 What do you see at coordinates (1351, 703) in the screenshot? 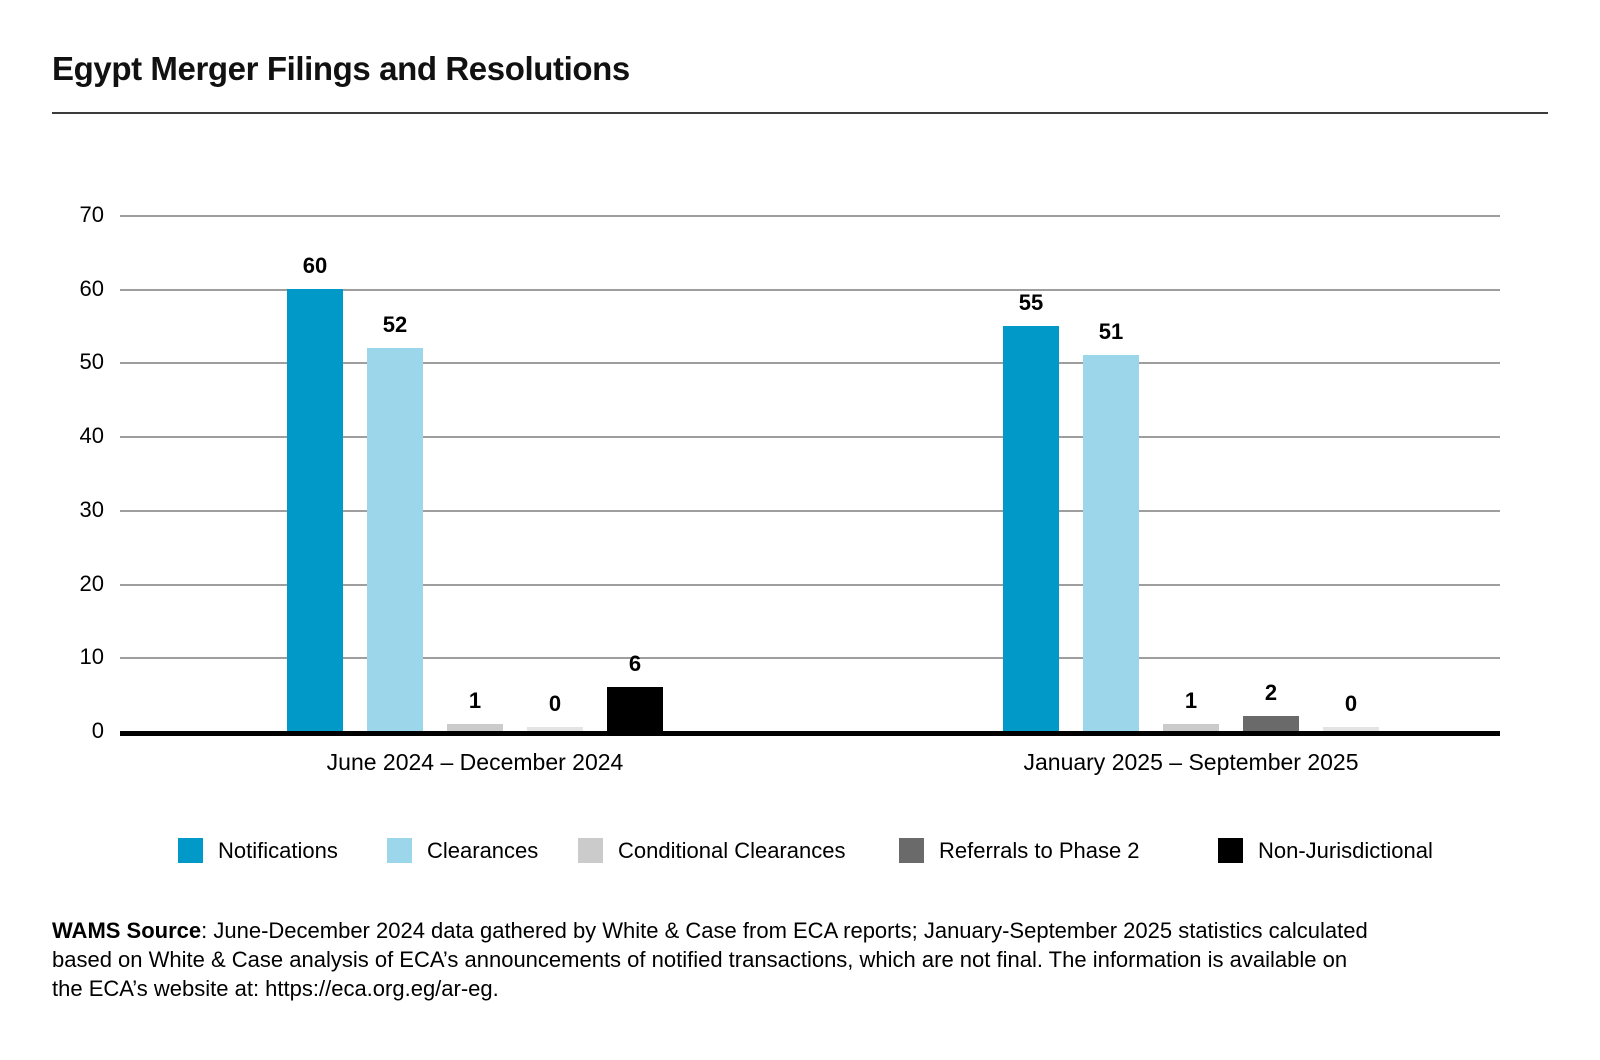
I see `value-label-non-jurisdictional-group-2: 0` at bounding box center [1351, 703].